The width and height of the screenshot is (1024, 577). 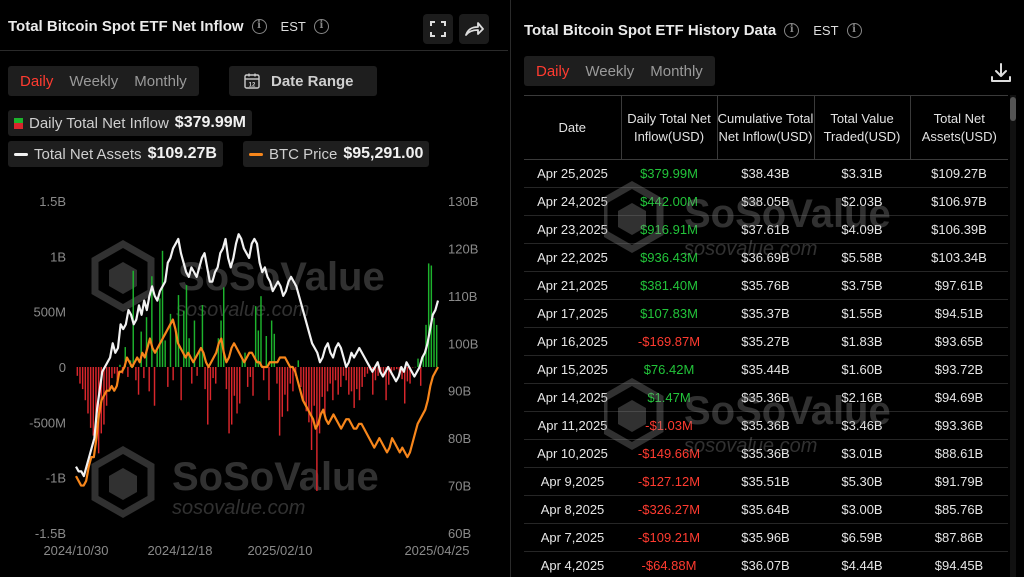 I want to click on table-row: Apr 14,2025 $1.47M $35.36B $2.16B $94.69B, so click(x=766, y=397).